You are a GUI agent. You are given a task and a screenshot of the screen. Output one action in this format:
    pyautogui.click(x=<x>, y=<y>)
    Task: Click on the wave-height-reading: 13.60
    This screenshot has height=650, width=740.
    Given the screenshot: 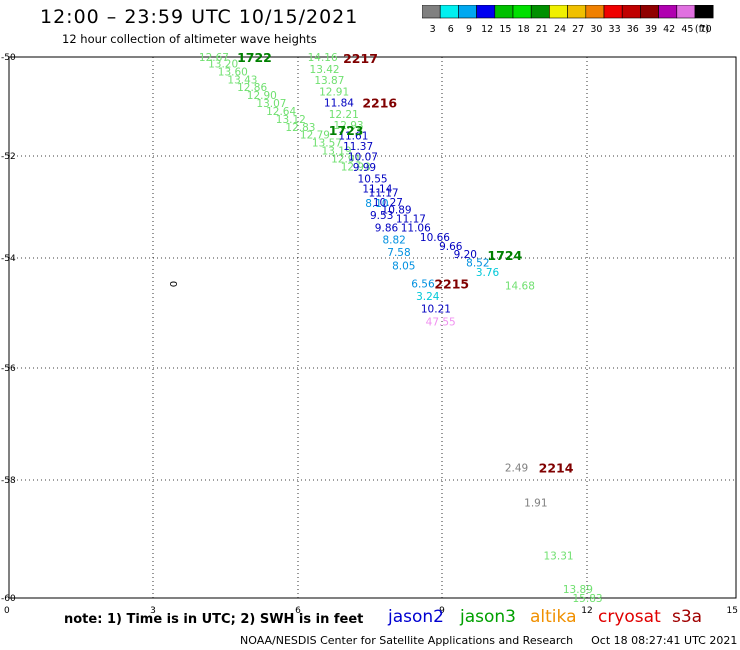 What is the action you would take?
    pyautogui.click(x=233, y=72)
    